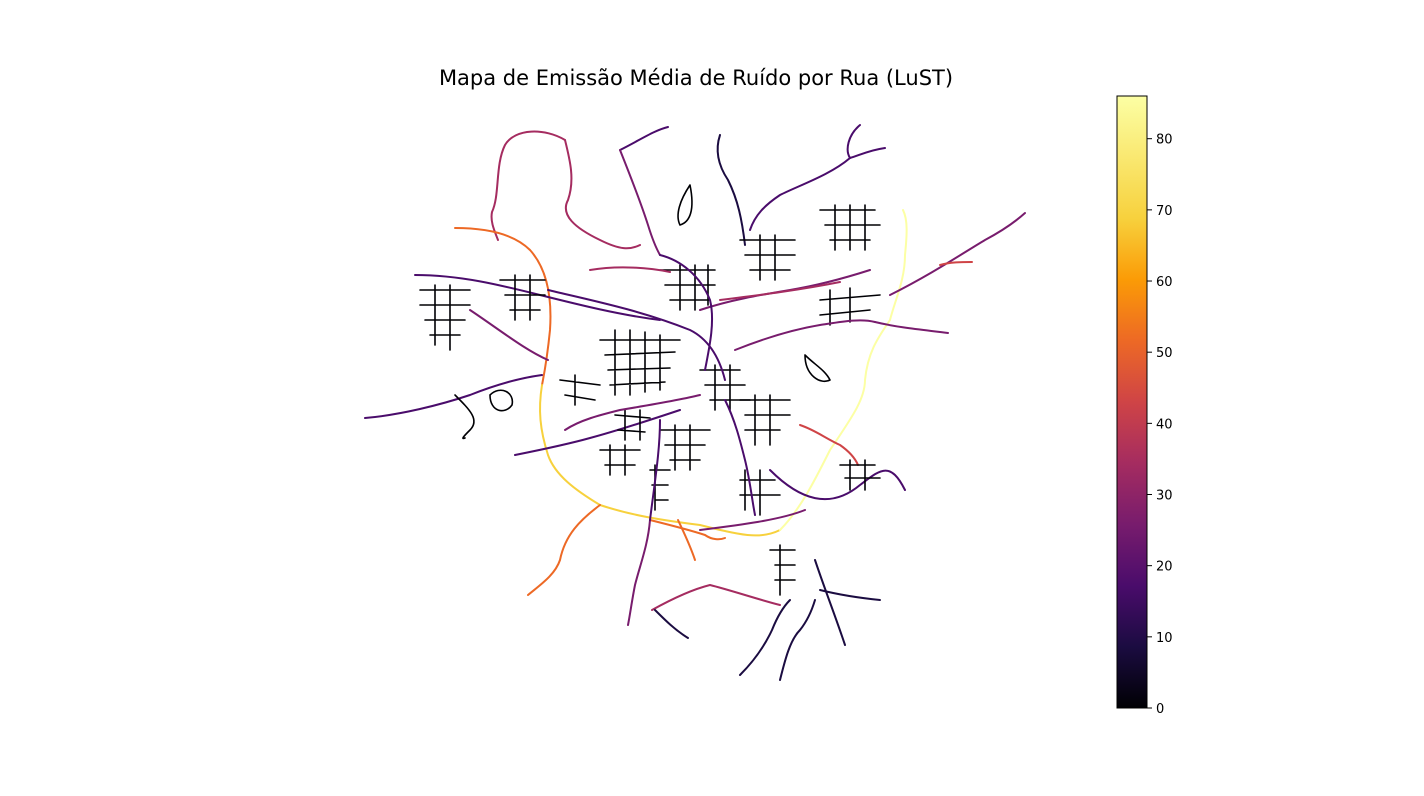 This screenshot has height=796, width=1424. What do you see at coordinates (1164, 567) in the screenshot?
I see `colorbar-tick-label: 20` at bounding box center [1164, 567].